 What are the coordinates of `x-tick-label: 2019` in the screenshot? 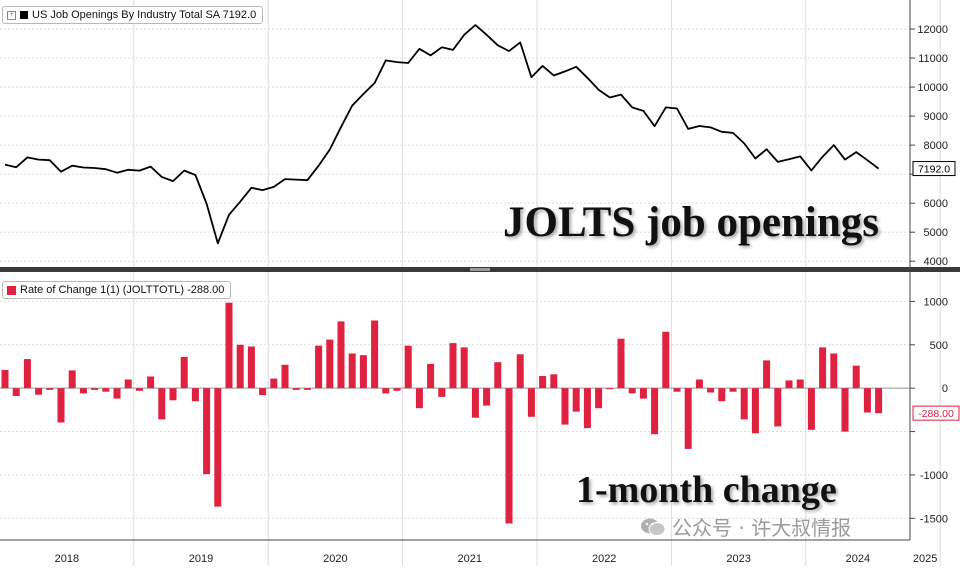 It's located at (201, 559).